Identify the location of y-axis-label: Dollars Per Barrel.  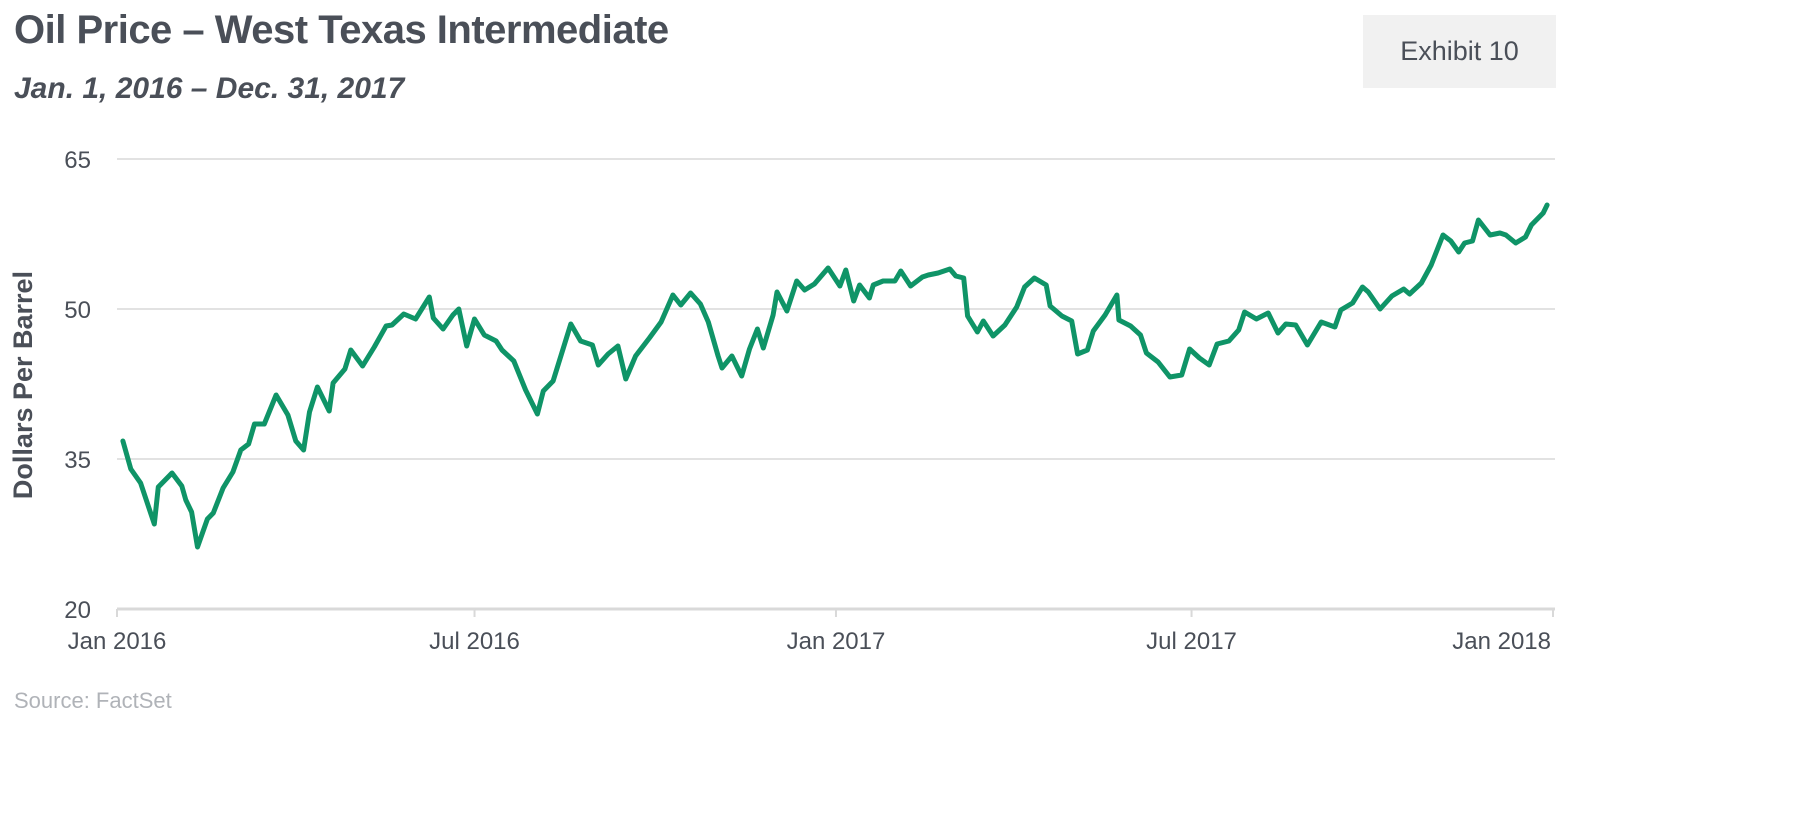
(23, 385).